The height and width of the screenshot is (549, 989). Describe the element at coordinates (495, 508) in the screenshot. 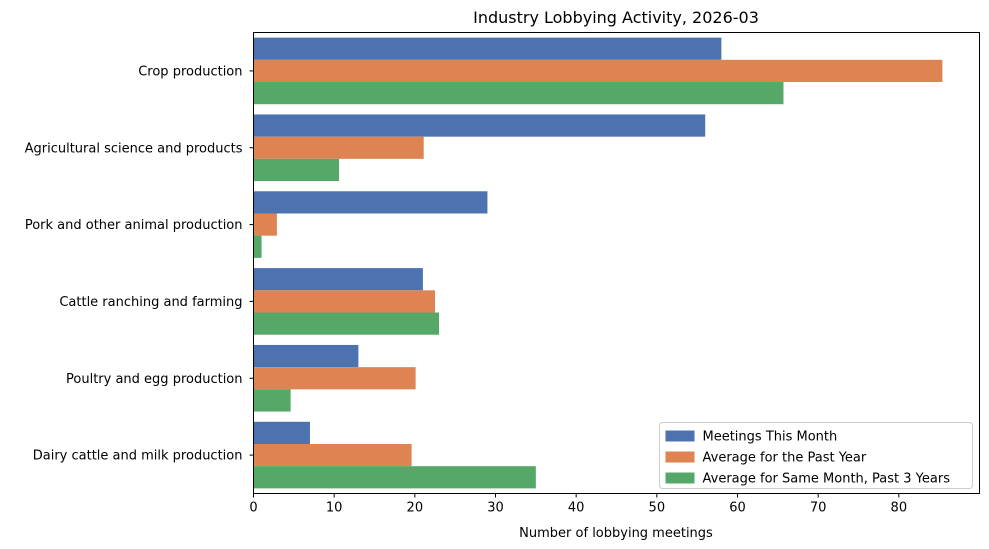

I see `x-tick-label: 30` at that location.